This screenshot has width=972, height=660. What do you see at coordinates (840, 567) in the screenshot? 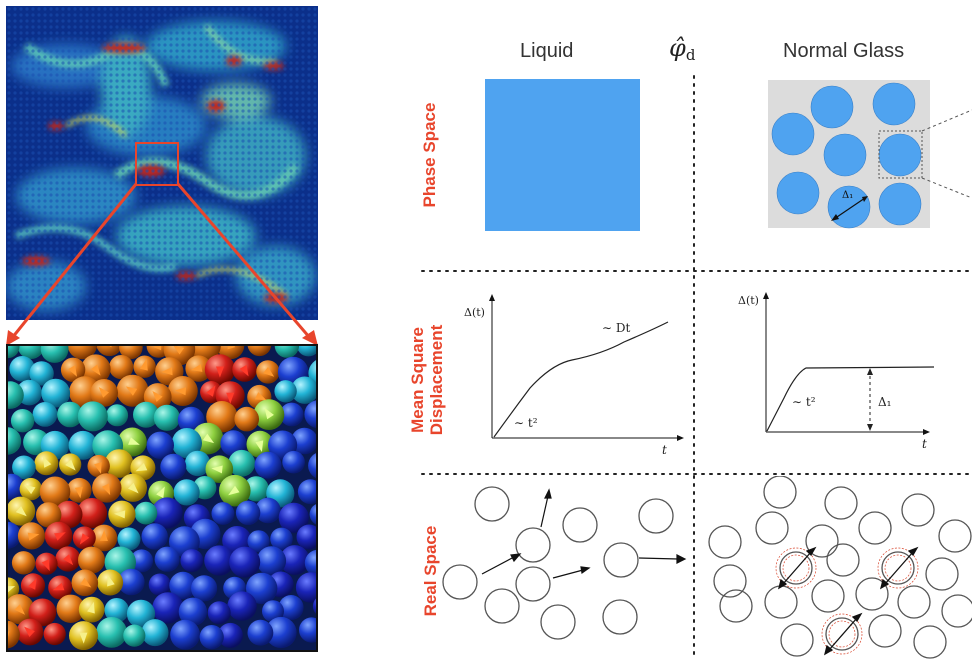
I see `glass-real-space` at bounding box center [840, 567].